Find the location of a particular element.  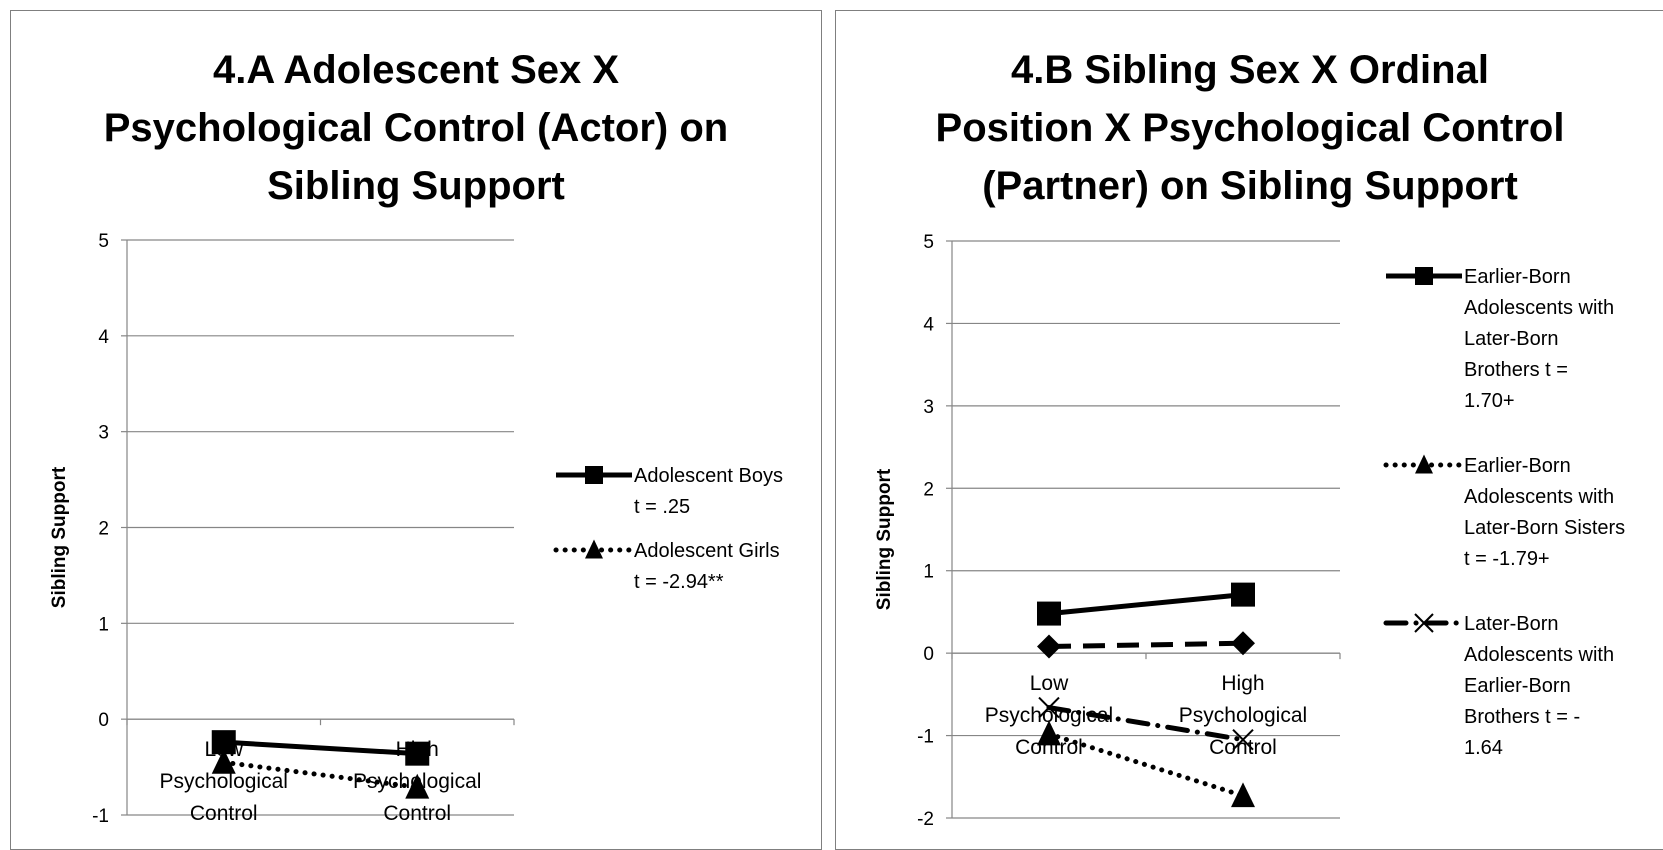

chart-title-line: Position X Psychological Control is located at coordinates (1250, 128).